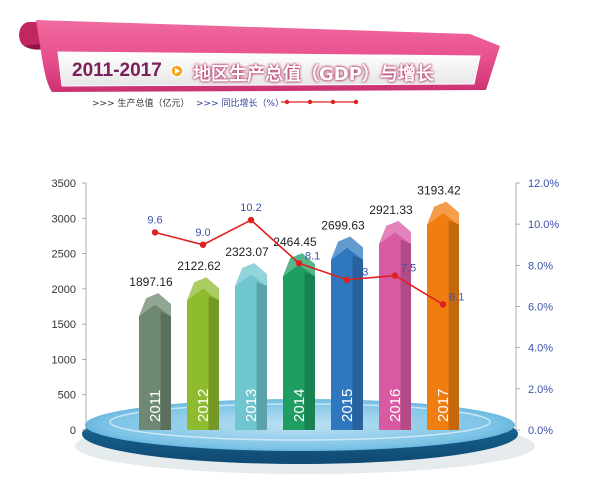 Image resolution: width=600 pixels, height=490 pixels. Describe the element at coordinates (295, 242) in the screenshot. I see `bar-value-label: 2464.45` at that location.